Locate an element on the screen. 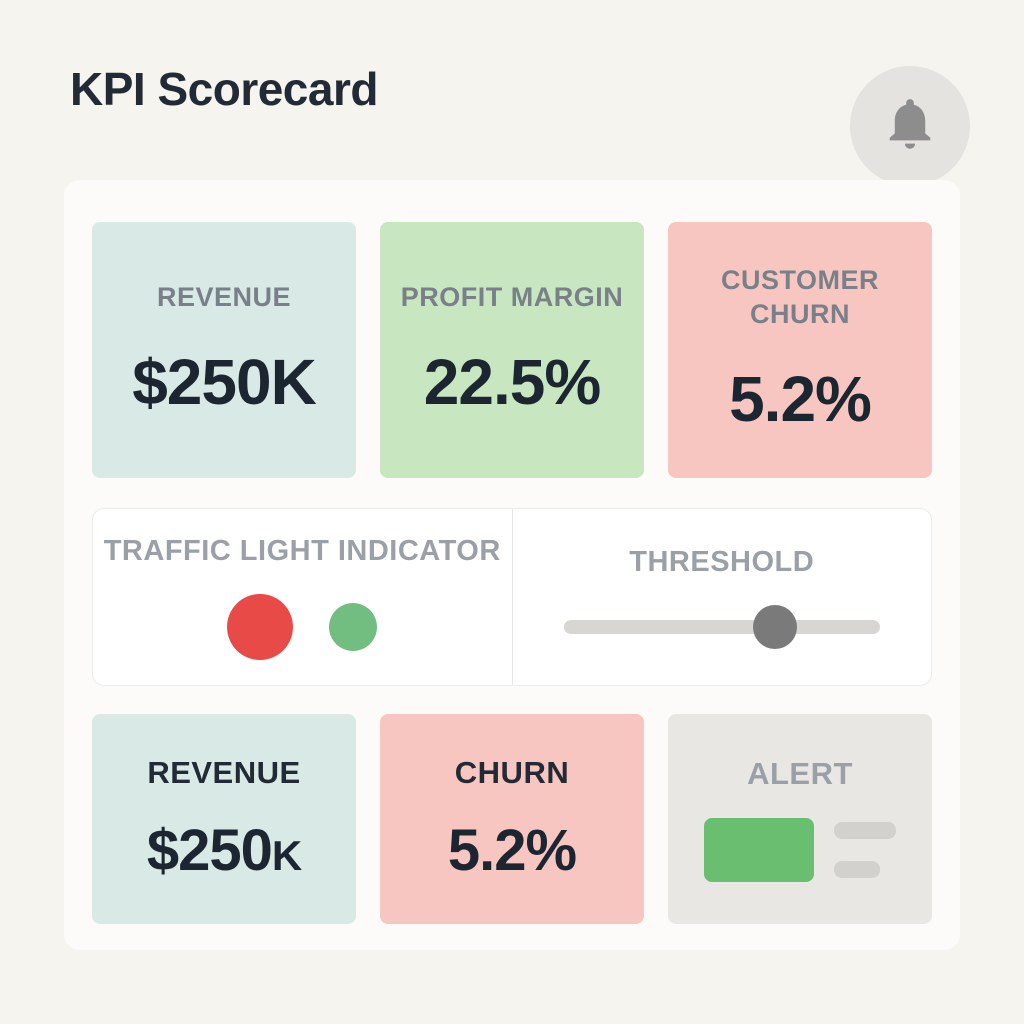  notification-button is located at coordinates (910, 126).